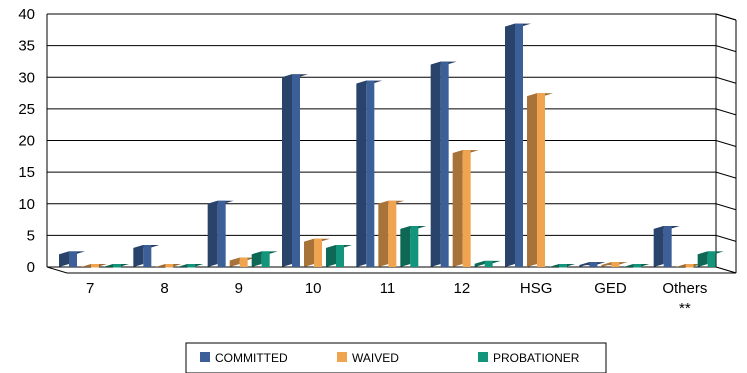 Image resolution: width=747 pixels, height=373 pixels. What do you see at coordinates (388, 288) in the screenshot?
I see `x-tick-label: 11` at bounding box center [388, 288].